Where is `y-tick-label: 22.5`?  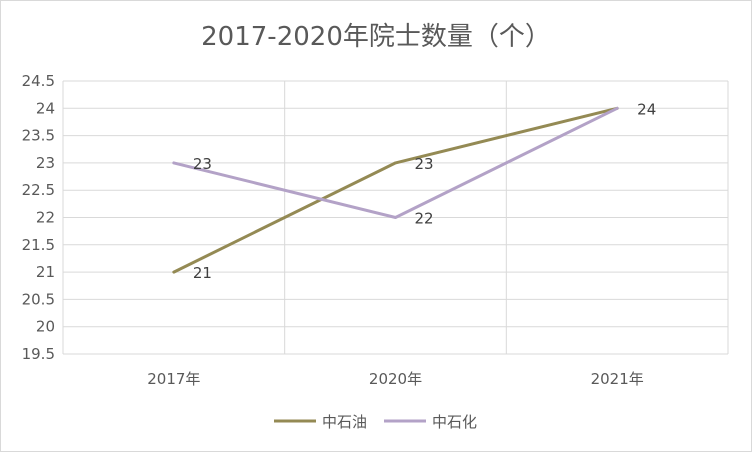 y-tick-label: 22.5 is located at coordinates (38, 190).